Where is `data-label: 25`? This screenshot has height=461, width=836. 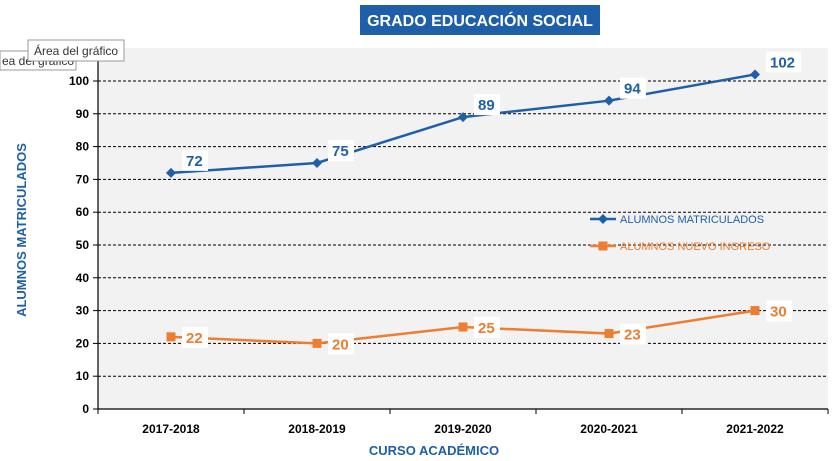 data-label: 25 is located at coordinates (486, 328).